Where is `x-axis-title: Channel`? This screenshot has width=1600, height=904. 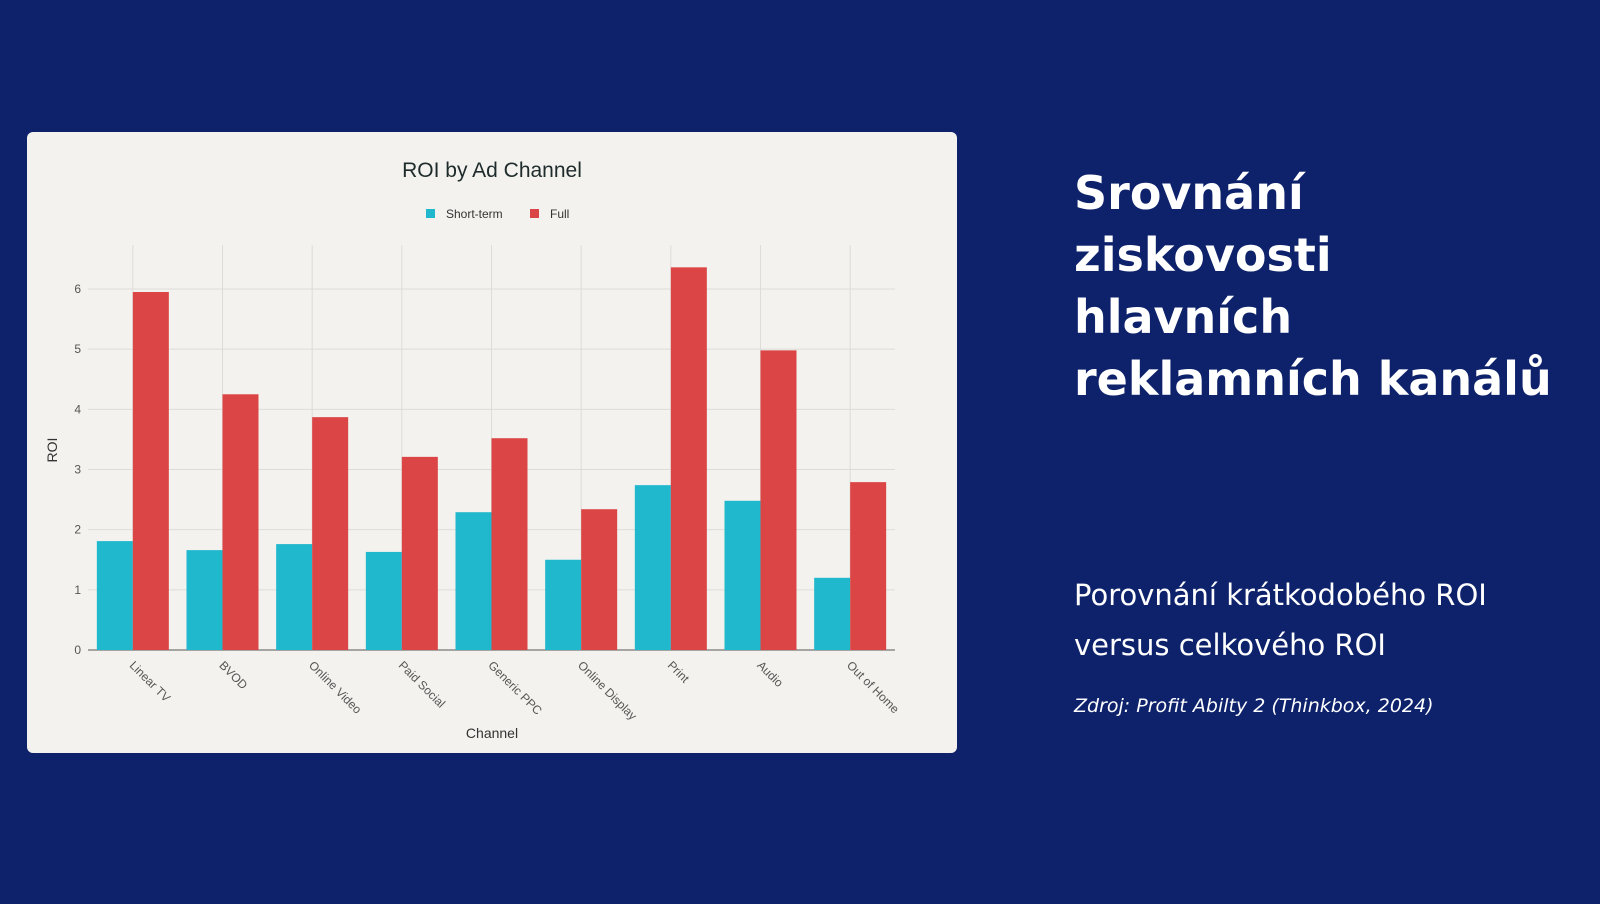 x-axis-title: Channel is located at coordinates (492, 733).